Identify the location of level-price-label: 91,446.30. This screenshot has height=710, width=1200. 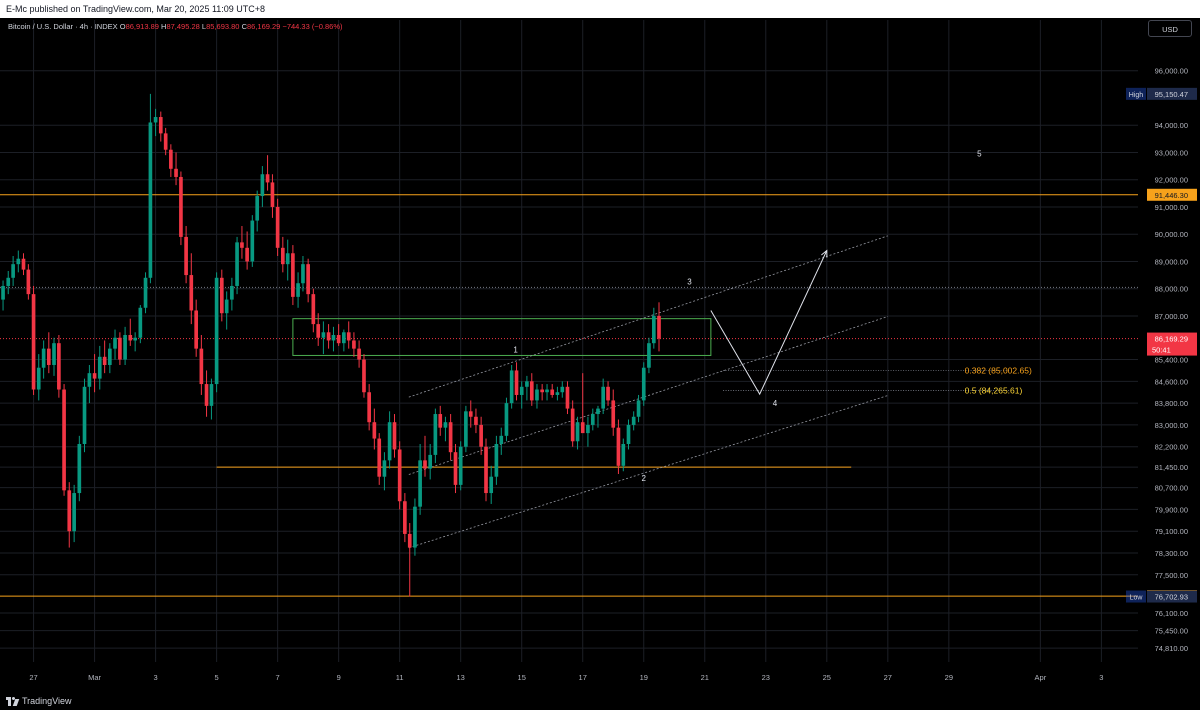
(1171, 195).